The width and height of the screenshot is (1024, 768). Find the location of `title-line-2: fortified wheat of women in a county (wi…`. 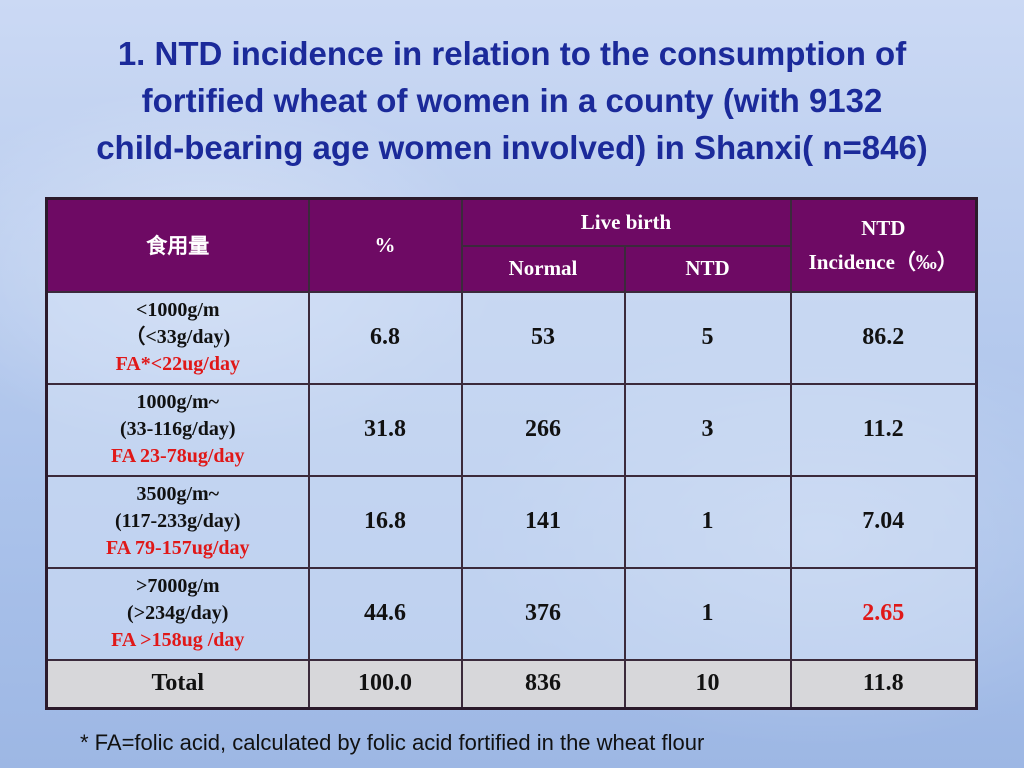

title-line-2: fortified wheat of women in a county (wi… is located at coordinates (512, 100).